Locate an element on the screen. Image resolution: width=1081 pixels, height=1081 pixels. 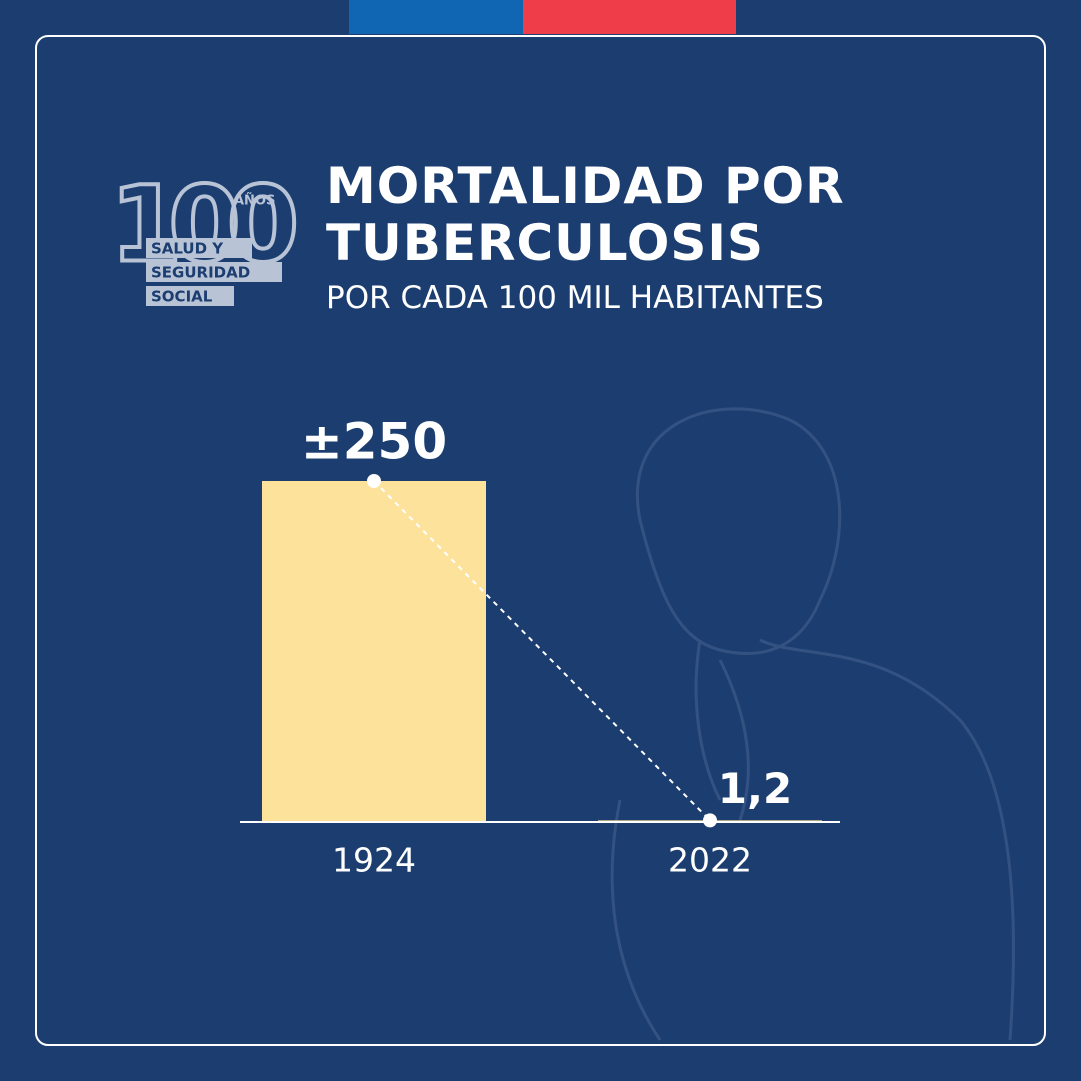
logo: 100 AÑOS SALUD Y SEGURIDAD SOCIAL is located at coordinates (209, 233).